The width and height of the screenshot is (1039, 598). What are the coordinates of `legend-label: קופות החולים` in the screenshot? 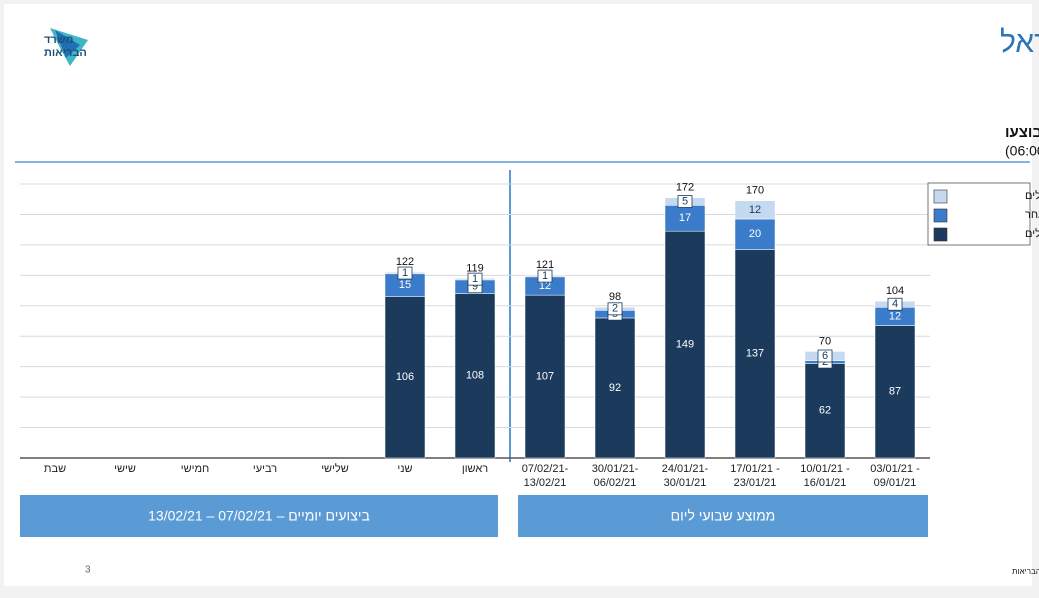 It's located at (1032, 233).